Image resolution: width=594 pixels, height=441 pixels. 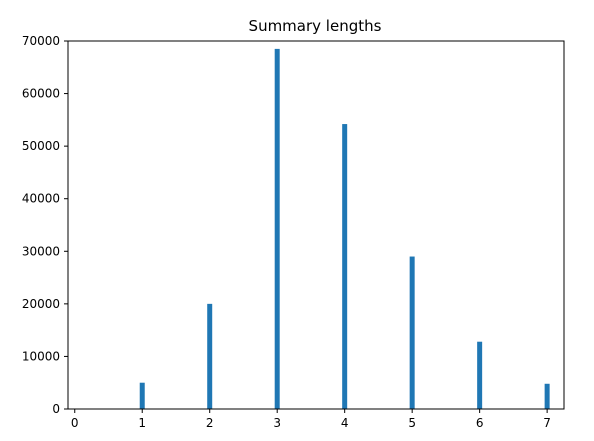 I want to click on x-axis-ticks: 0 1 2 3 4 5 6 7, so click(x=311, y=419).